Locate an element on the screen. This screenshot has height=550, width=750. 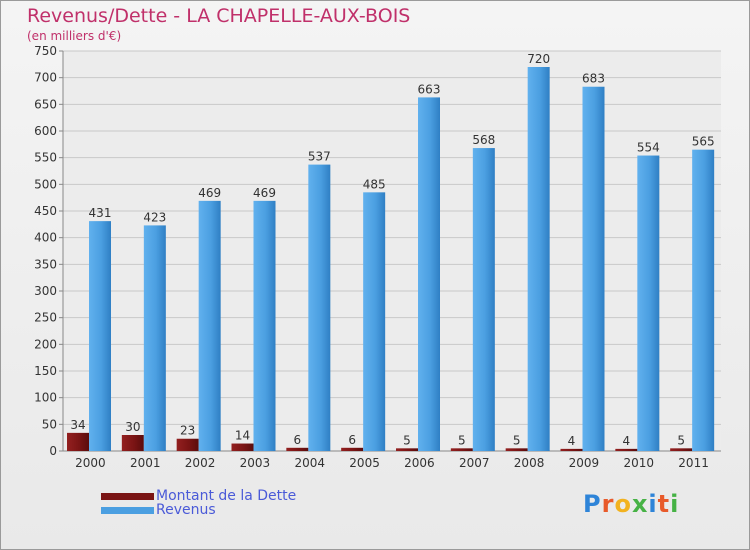
y-tick-label: 700 is located at coordinates (45, 78).